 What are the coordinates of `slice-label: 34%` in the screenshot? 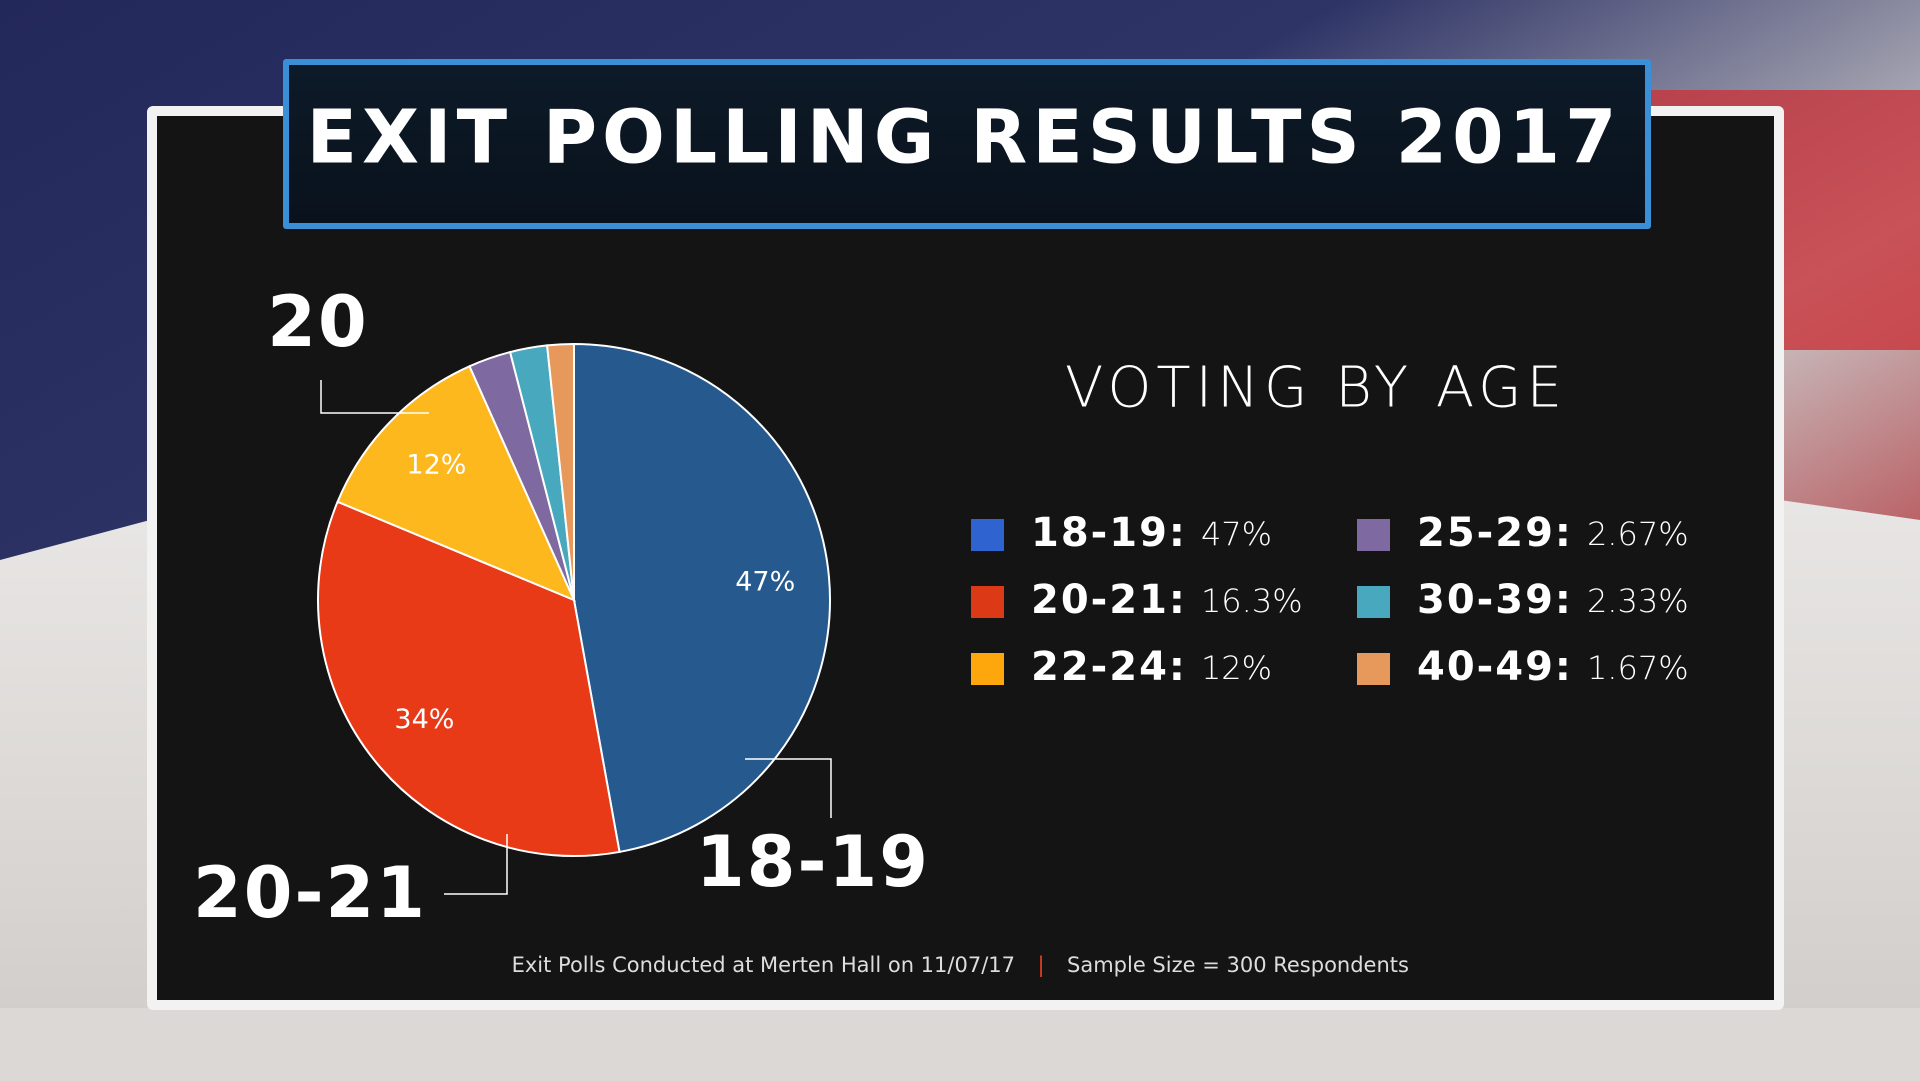 It's located at (424, 719).